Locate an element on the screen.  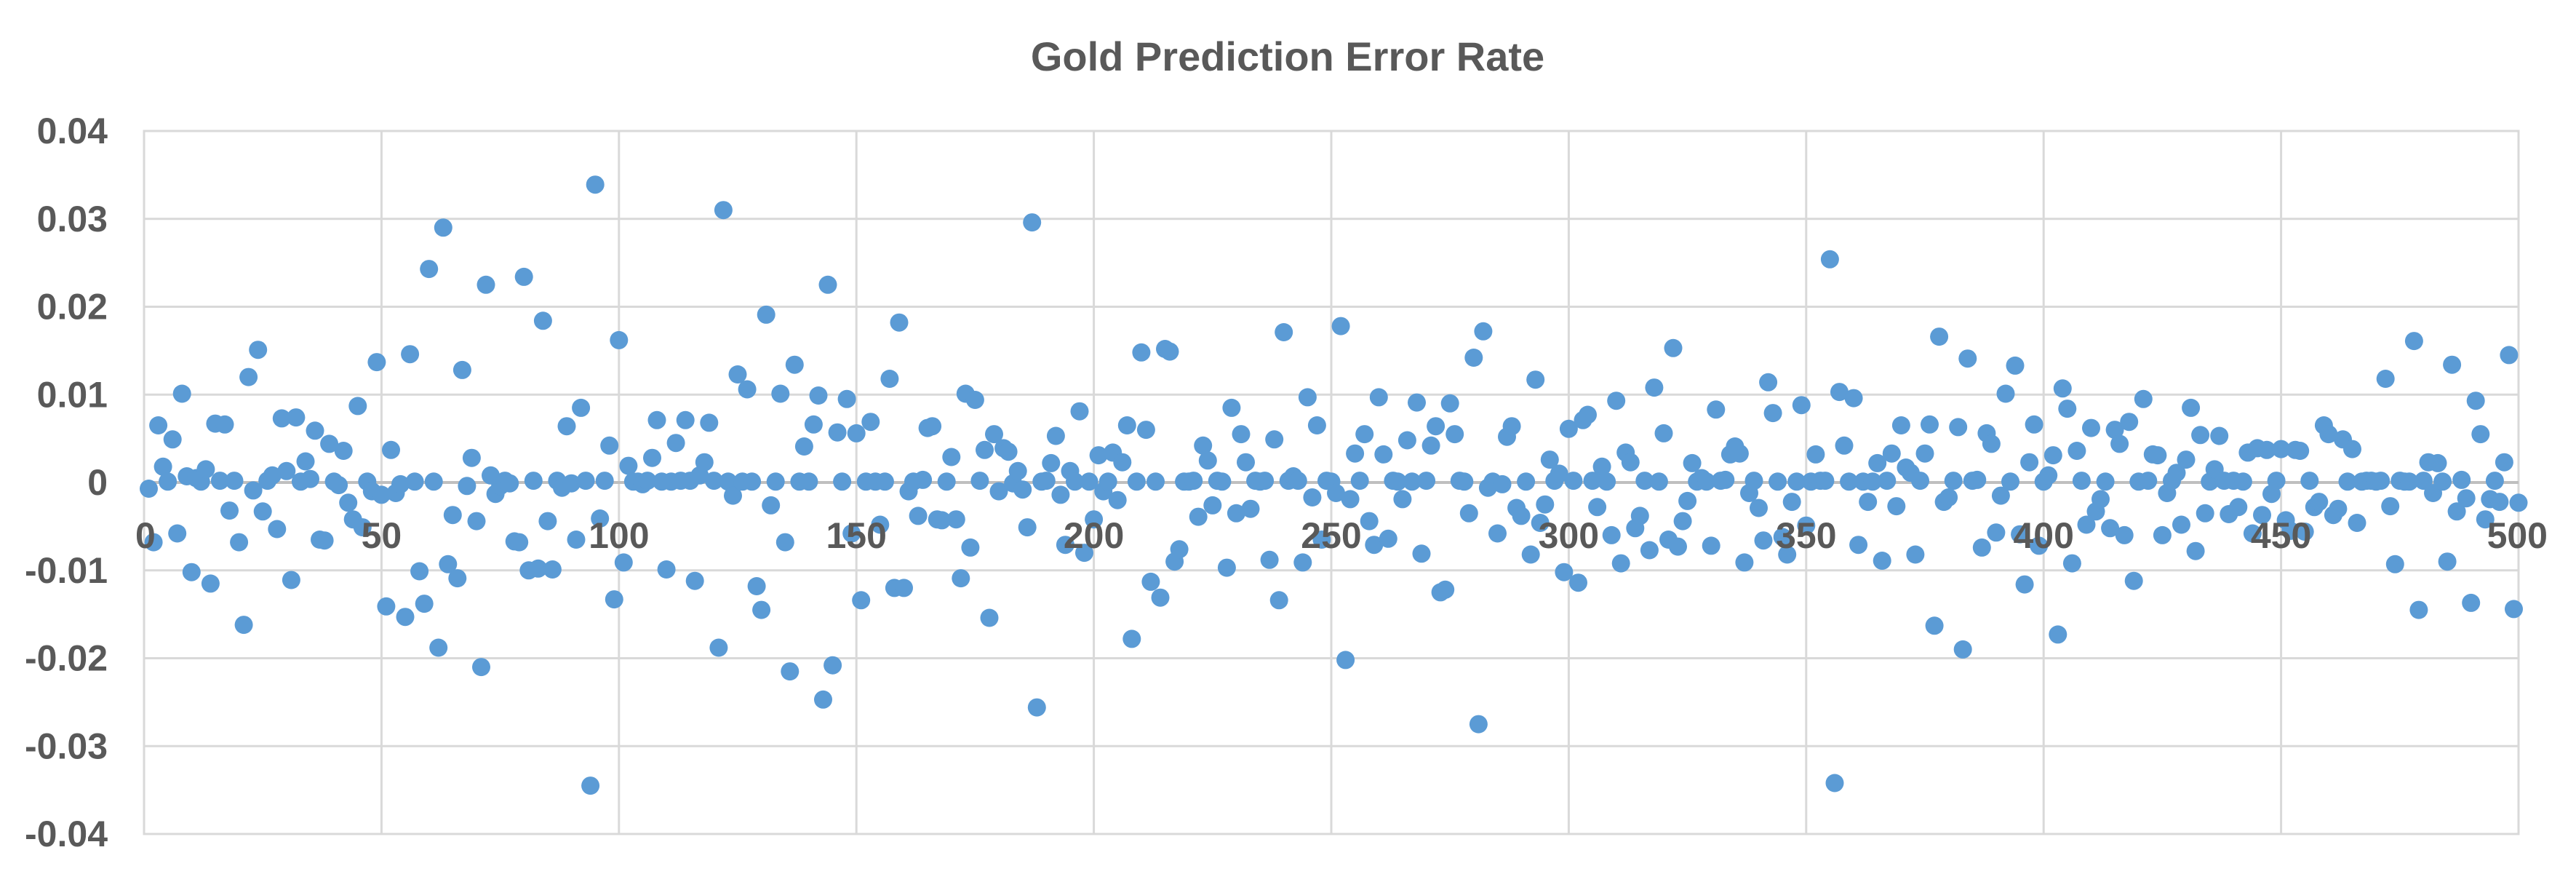
y-tick-label: -0.01 is located at coordinates (66, 570).